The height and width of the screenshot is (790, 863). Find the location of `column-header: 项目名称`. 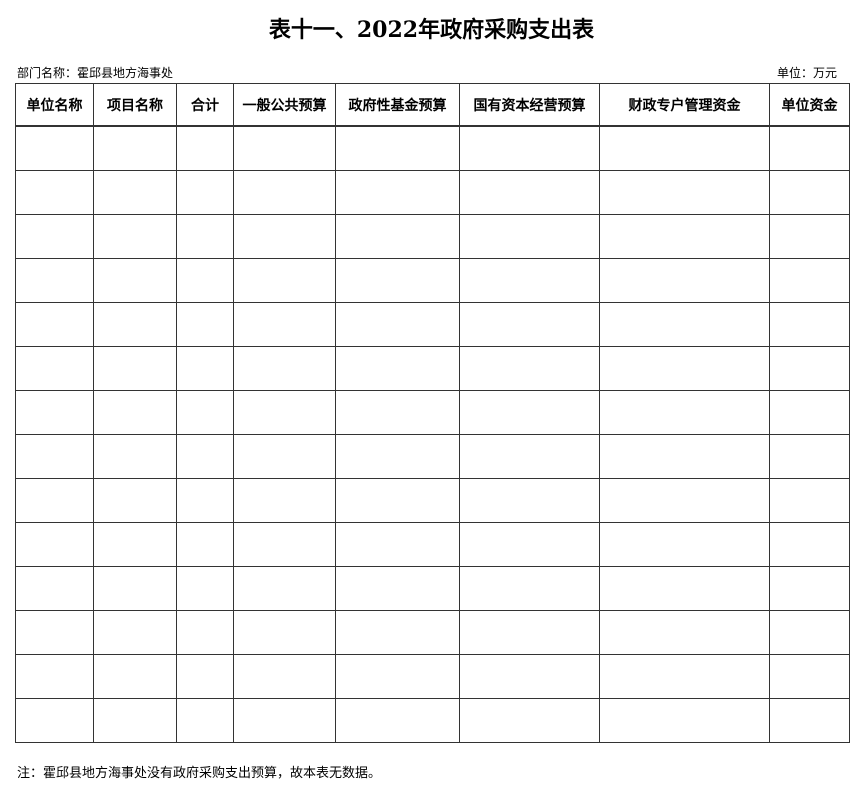

column-header: 项目名称 is located at coordinates (135, 105).